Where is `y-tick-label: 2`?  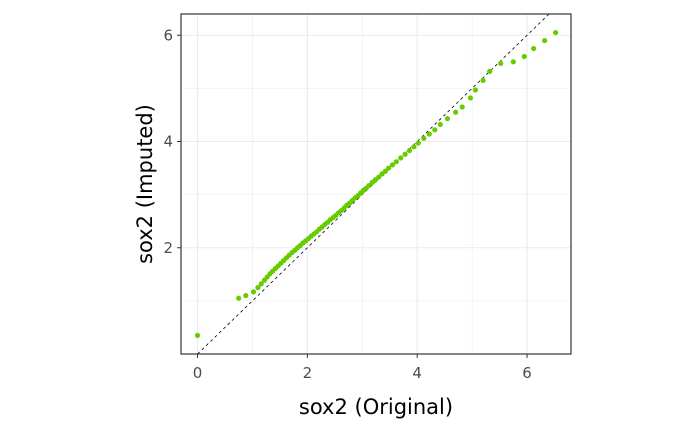 y-tick-label: 2 is located at coordinates (168, 248).